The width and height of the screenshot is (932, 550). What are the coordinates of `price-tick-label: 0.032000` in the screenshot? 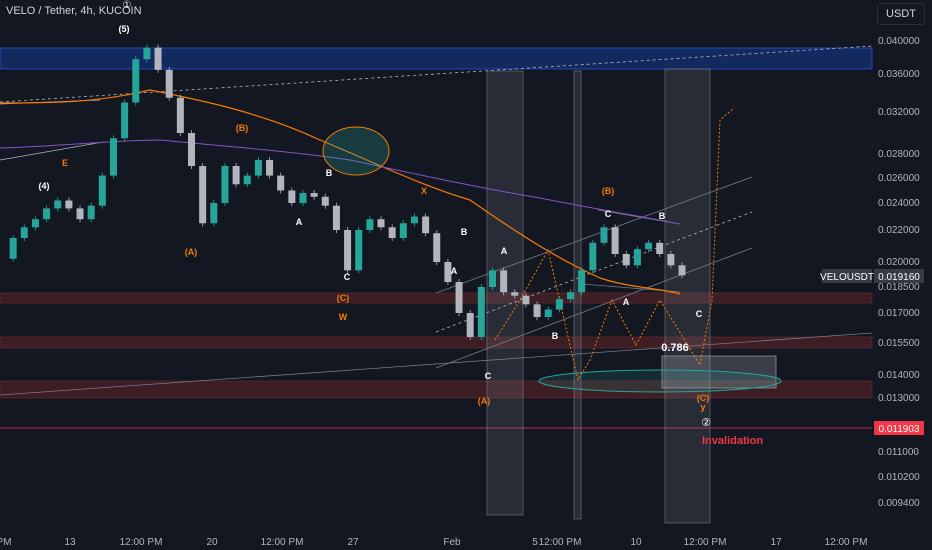 It's located at (899, 112).